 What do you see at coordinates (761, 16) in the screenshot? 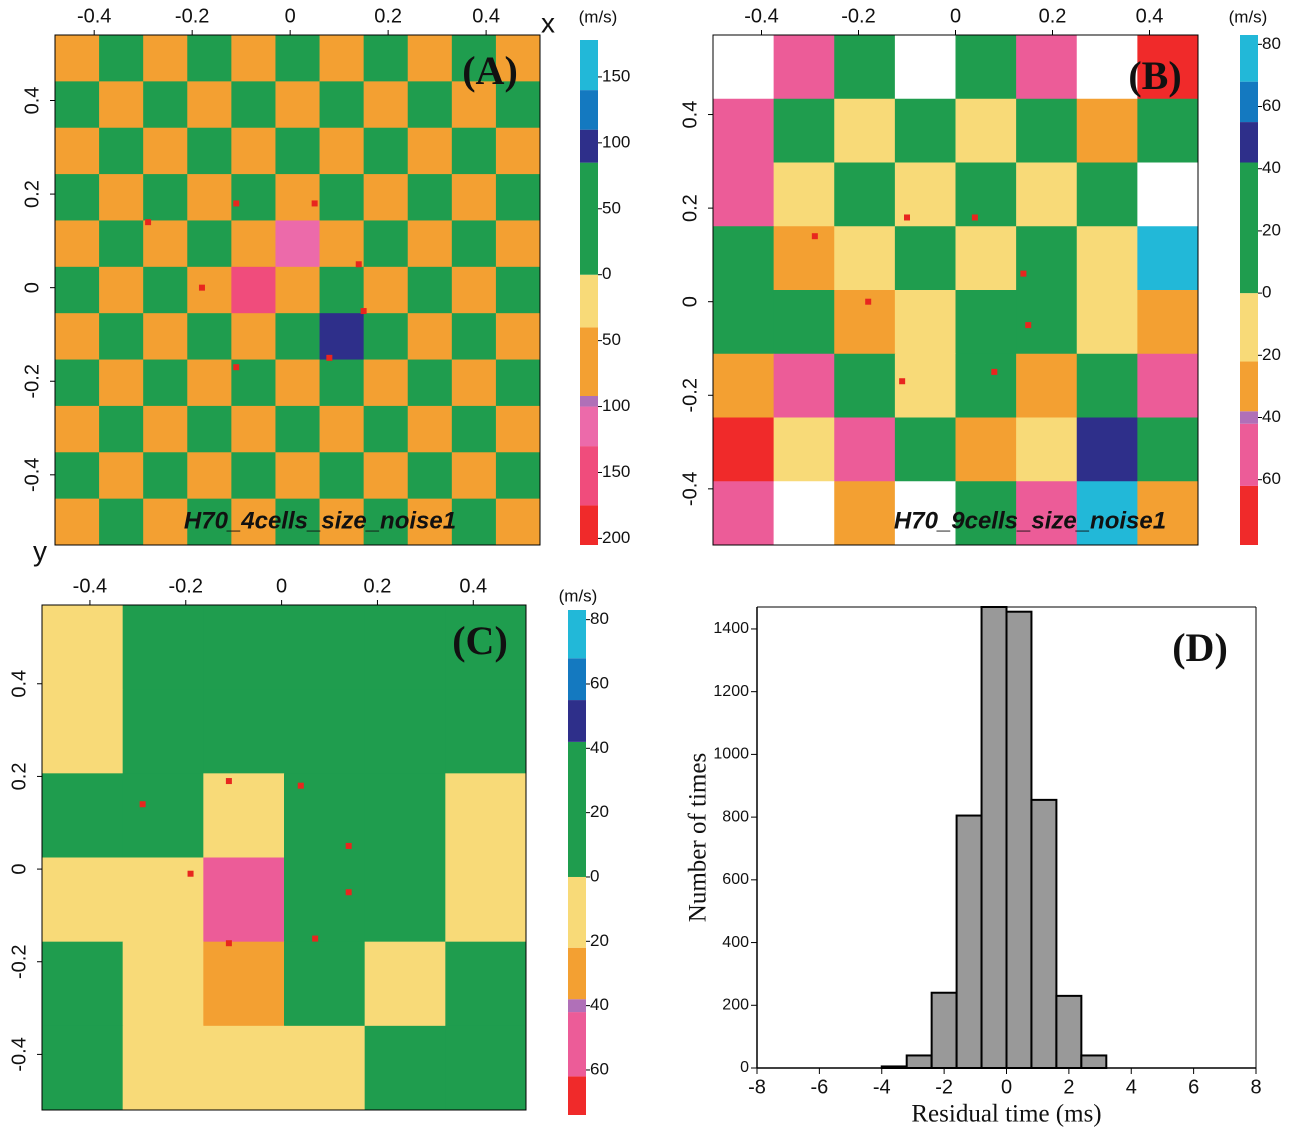
I see `x-tick-label: -0.4` at bounding box center [761, 16].